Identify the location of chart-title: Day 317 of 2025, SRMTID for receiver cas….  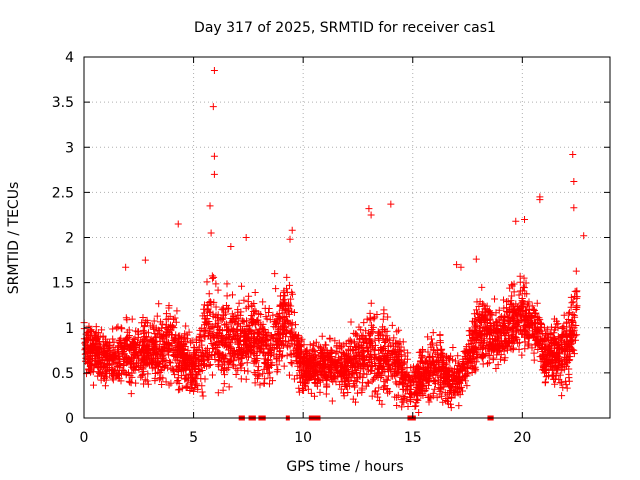
(345, 28).